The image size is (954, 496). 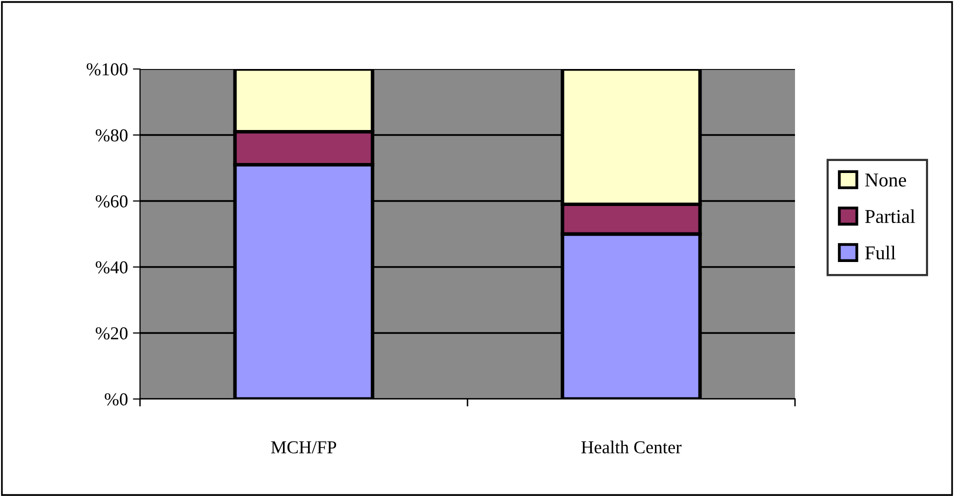 What do you see at coordinates (885, 180) in the screenshot?
I see `legend-label: None` at bounding box center [885, 180].